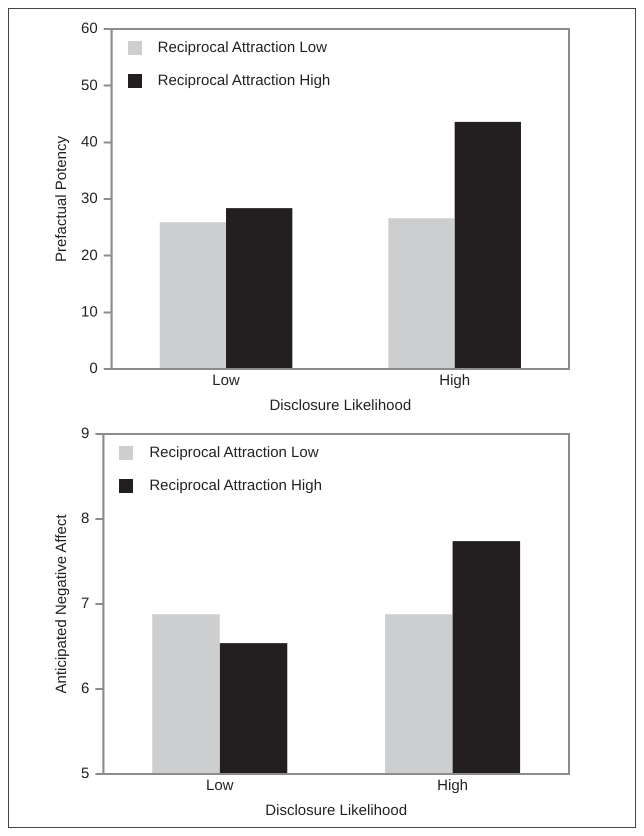 This screenshot has height=836, width=644. Describe the element at coordinates (89, 255) in the screenshot. I see `y-tick-label: 20` at that location.